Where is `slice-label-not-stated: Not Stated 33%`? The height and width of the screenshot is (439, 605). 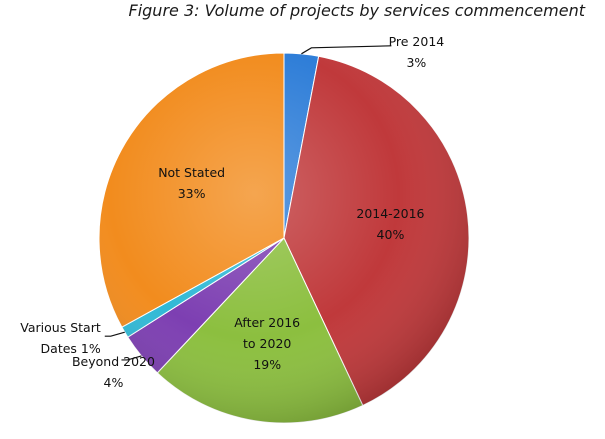 slice-label-not-stated: Not Stated 33% is located at coordinates (191, 183).